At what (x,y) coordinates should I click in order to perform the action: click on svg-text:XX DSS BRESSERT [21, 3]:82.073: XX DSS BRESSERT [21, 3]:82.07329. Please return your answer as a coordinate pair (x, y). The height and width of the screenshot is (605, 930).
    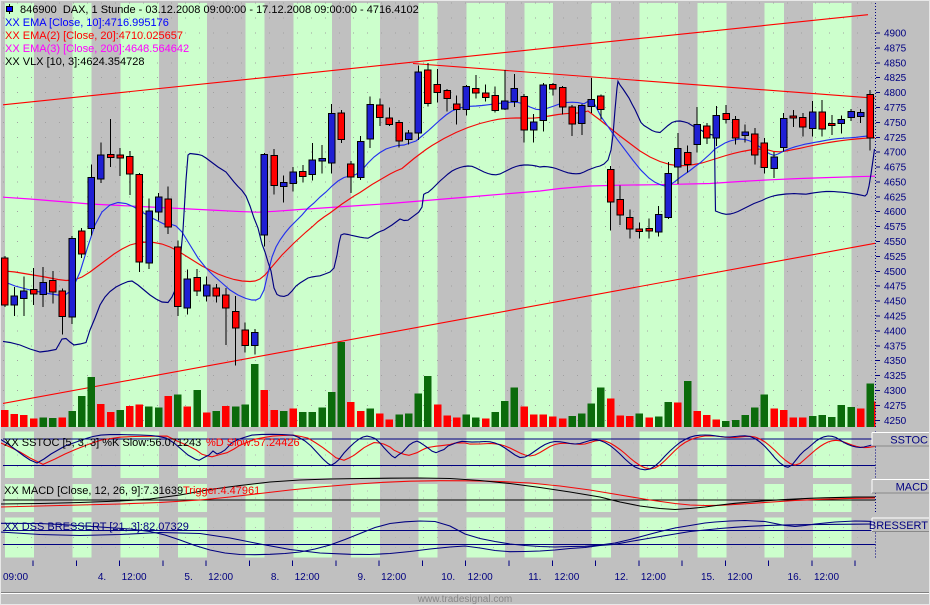
    Looking at the image, I should click on (96, 527).